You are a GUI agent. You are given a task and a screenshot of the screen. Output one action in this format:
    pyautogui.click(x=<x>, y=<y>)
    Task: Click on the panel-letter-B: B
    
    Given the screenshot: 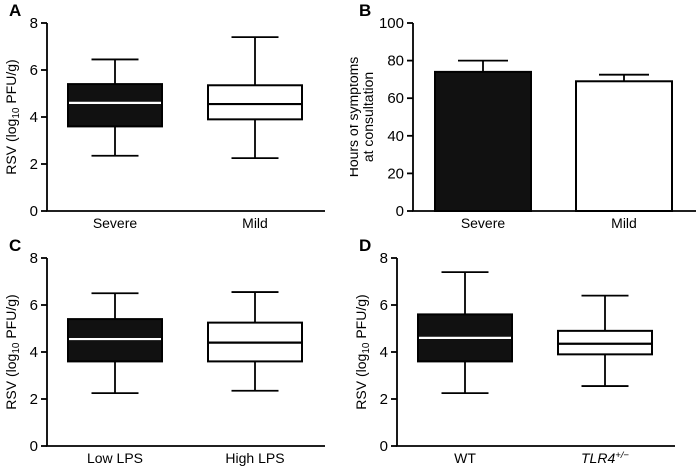 What is the action you would take?
    pyautogui.click(x=365, y=10)
    